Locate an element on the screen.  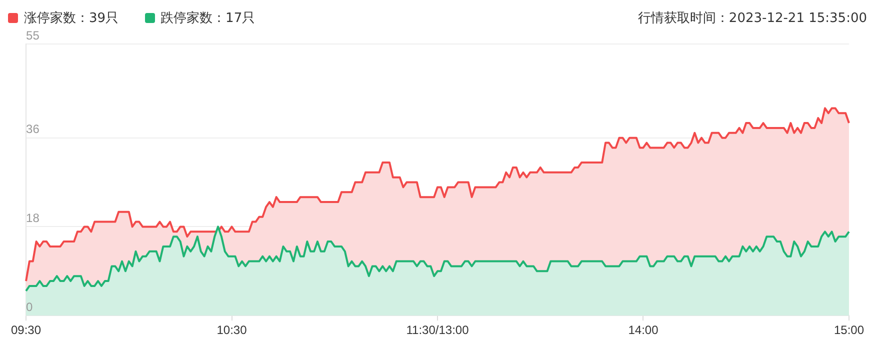
chart-title: 行情获取时间：2023-12-21 15:35:00 is located at coordinates (752, 18).